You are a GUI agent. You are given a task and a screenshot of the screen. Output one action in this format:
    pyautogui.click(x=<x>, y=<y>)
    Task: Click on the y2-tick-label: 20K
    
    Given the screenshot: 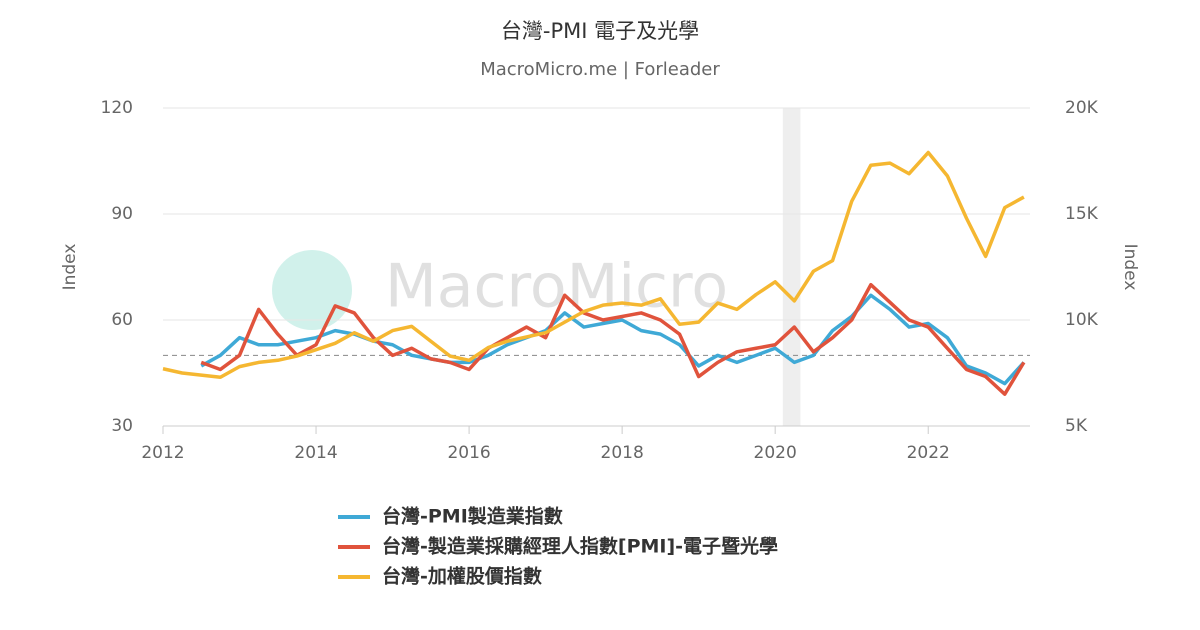 What is the action you would take?
    pyautogui.click(x=1082, y=108)
    